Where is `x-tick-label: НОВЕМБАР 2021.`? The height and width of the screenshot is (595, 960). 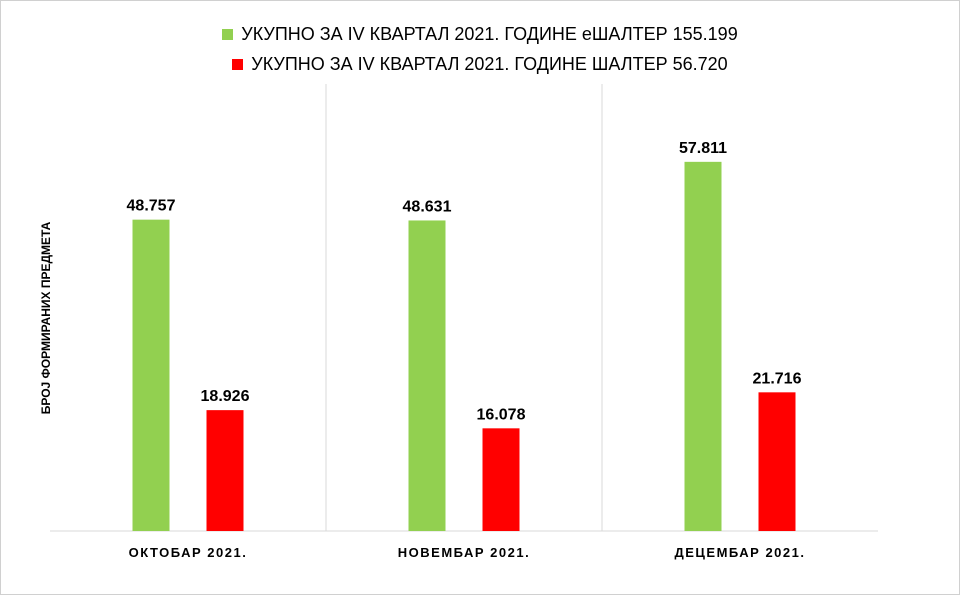
x-tick-label: НОВЕМБАР 2021. is located at coordinates (464, 552).